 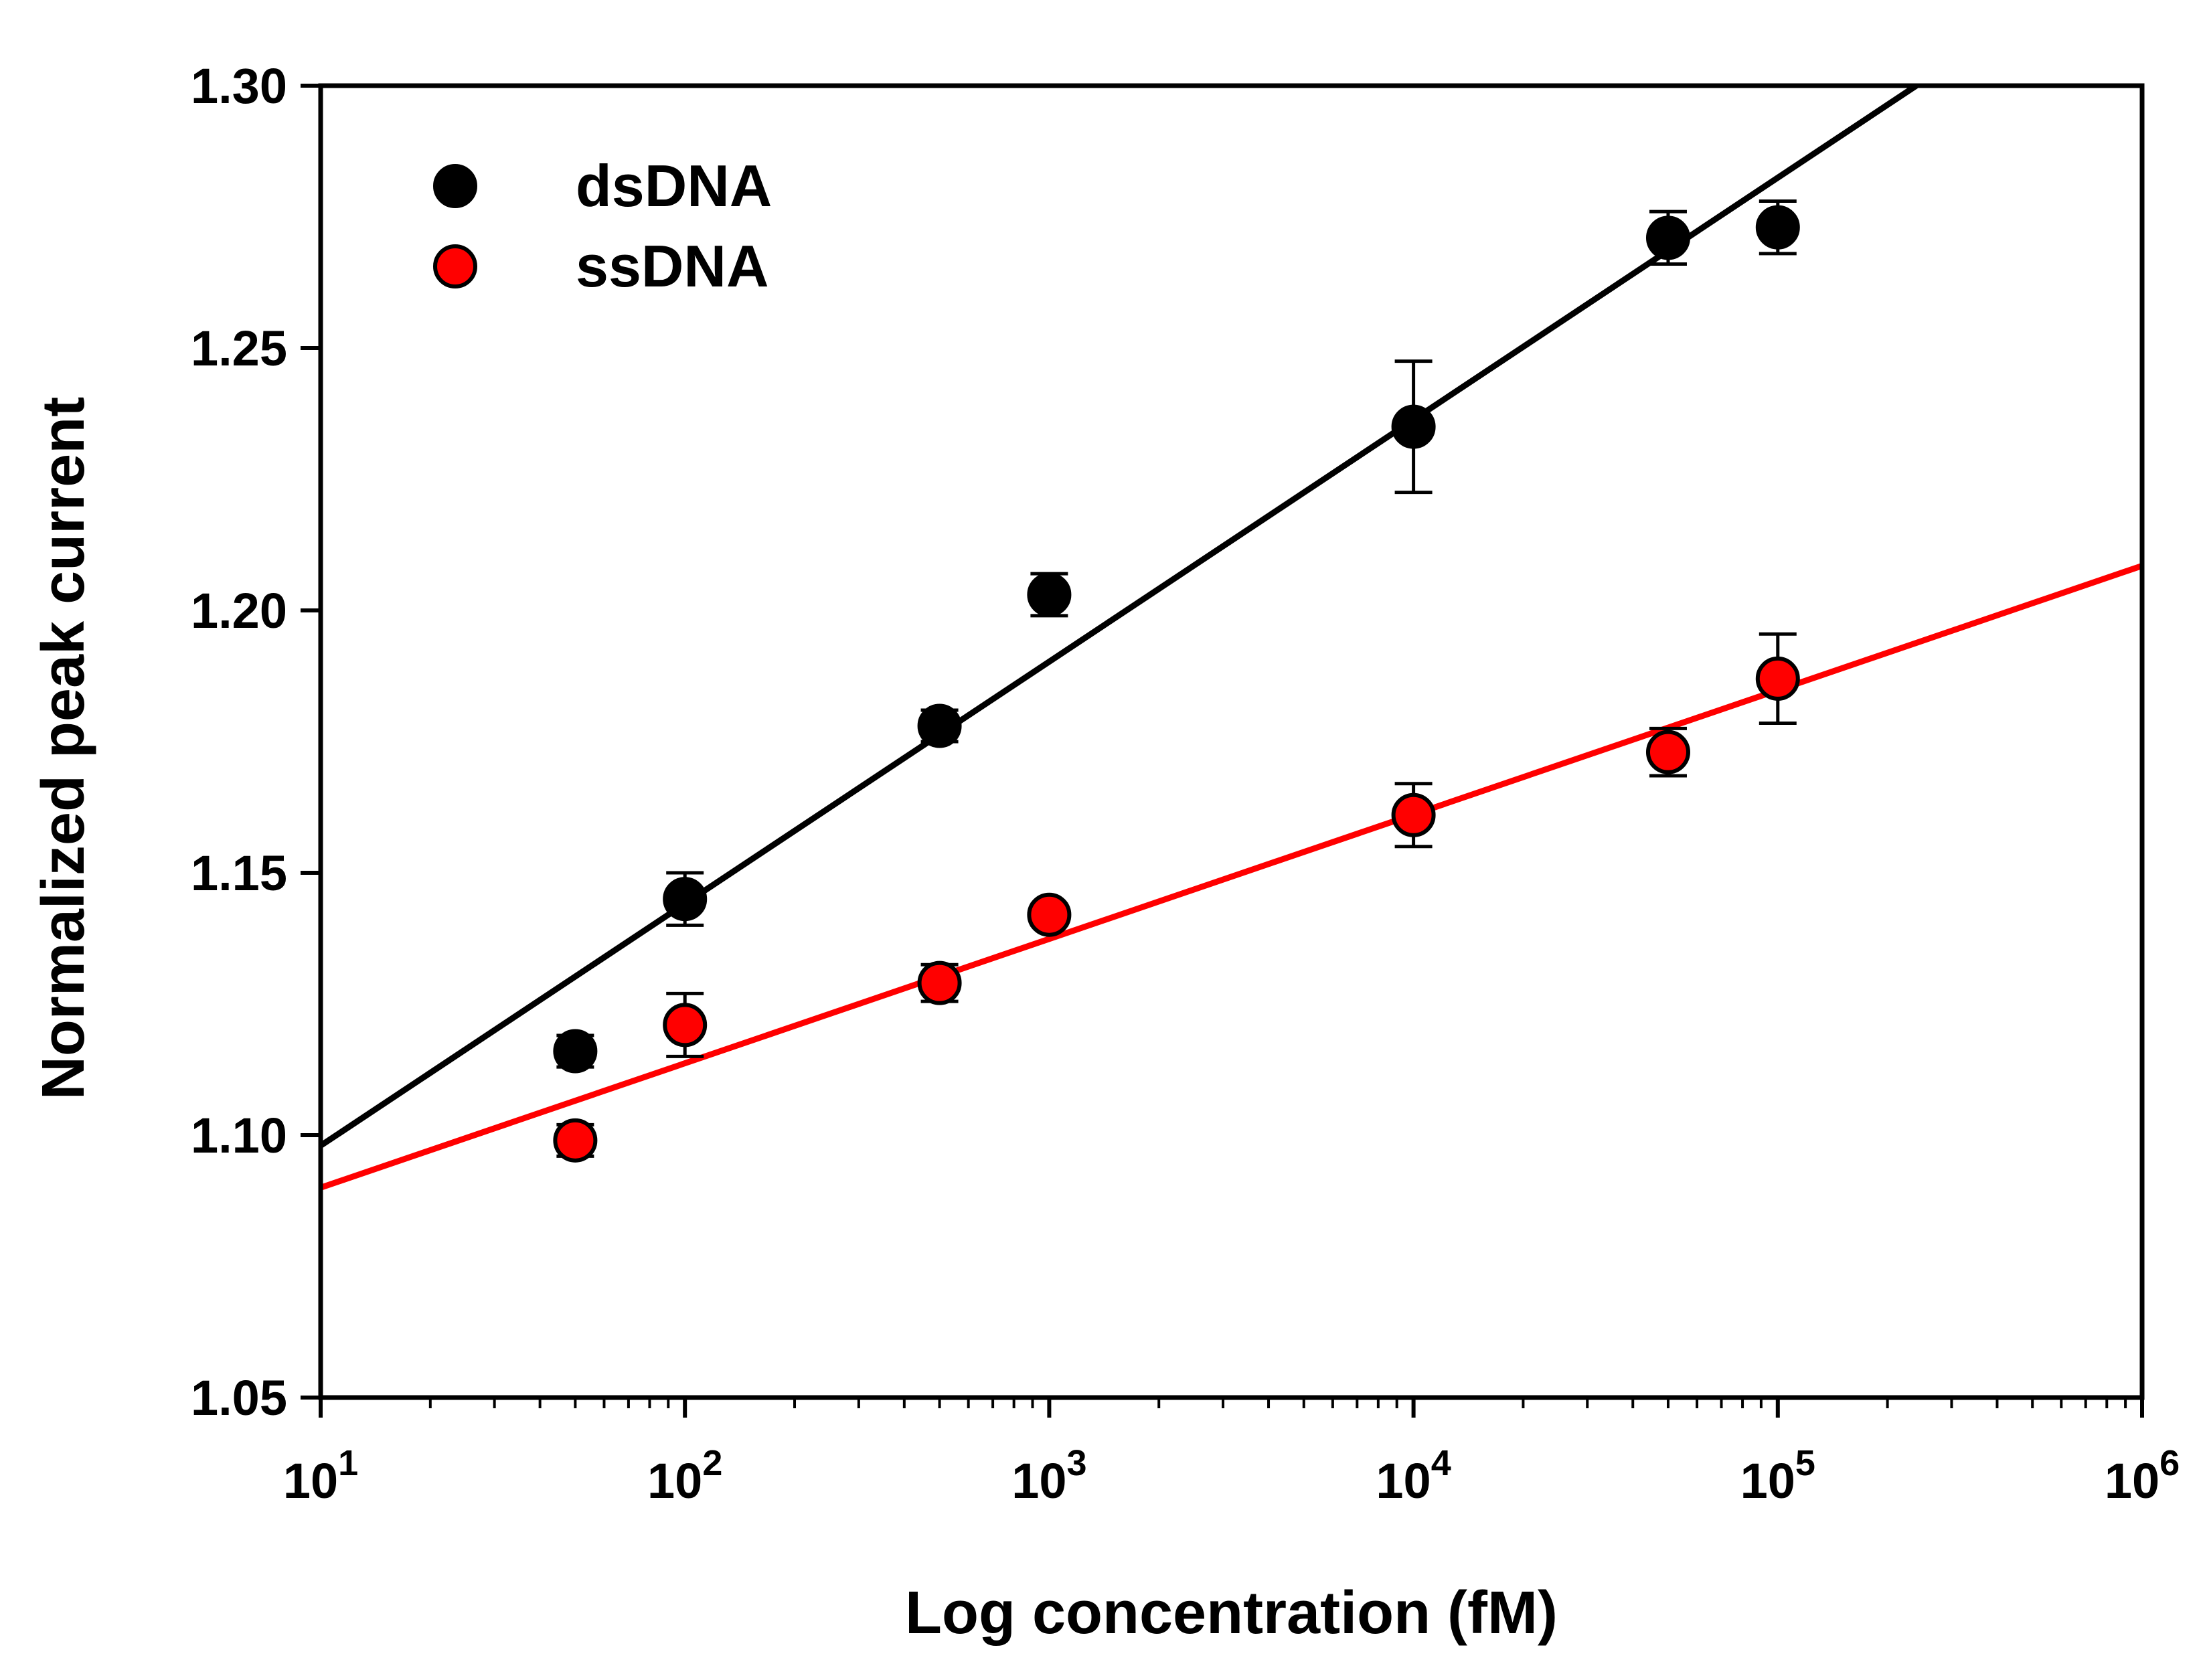 What do you see at coordinates (455, 186) in the screenshot?
I see `legend-marker-dsDNA` at bounding box center [455, 186].